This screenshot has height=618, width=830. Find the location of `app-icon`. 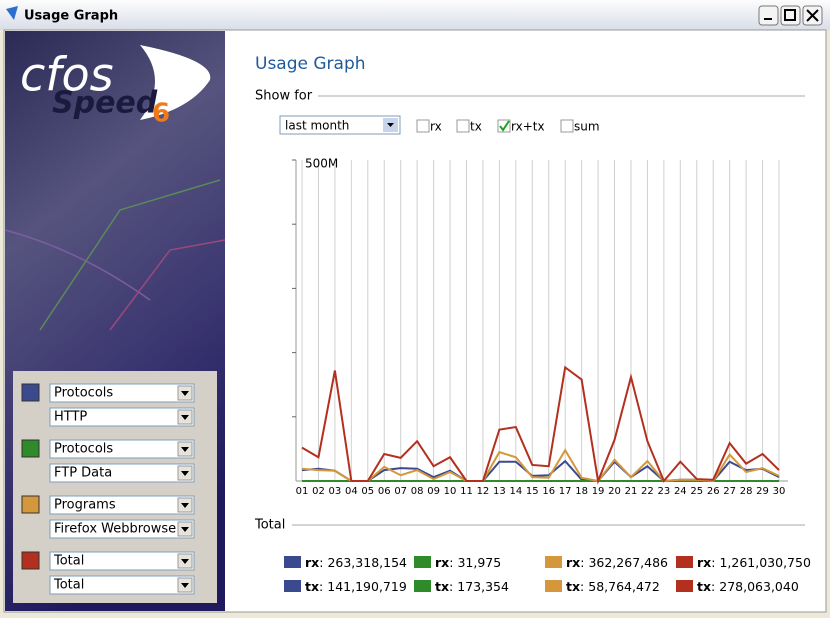

app-icon is located at coordinates (12, 13).